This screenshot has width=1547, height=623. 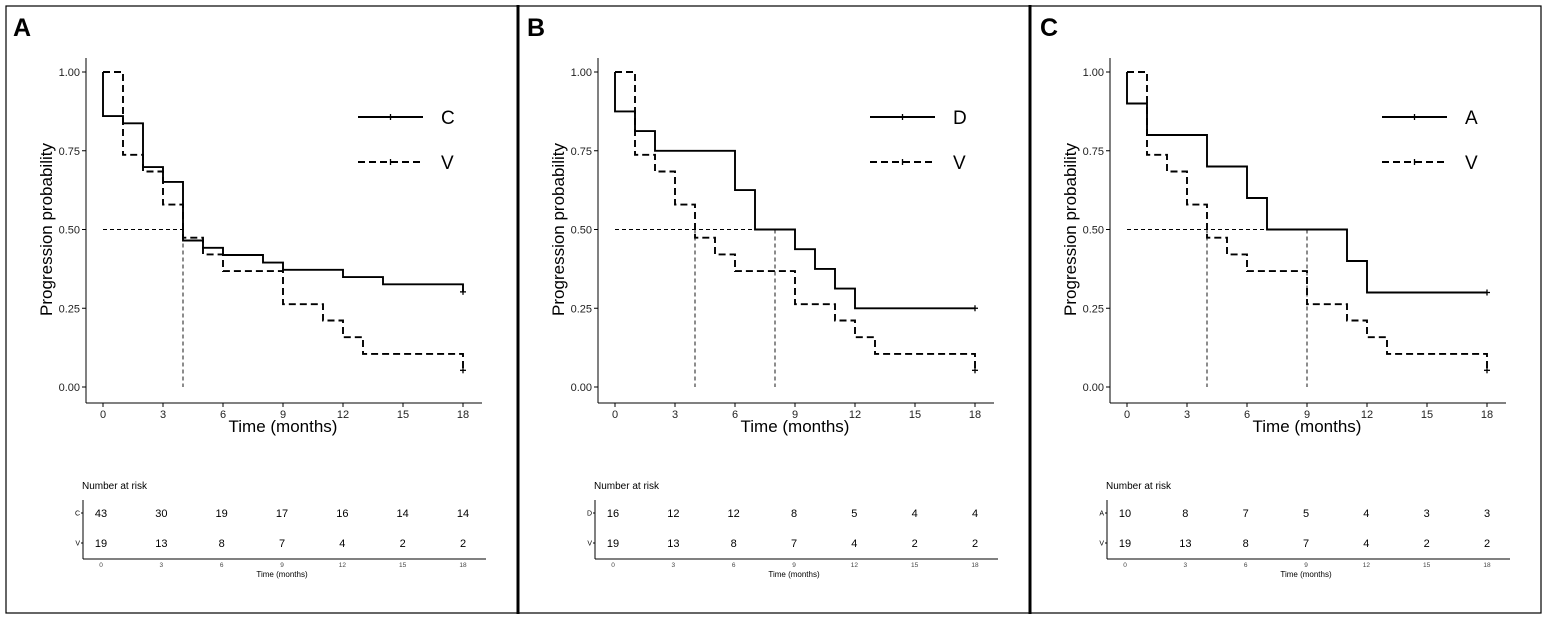 I want to click on x-tick-label: 12, so click(x=855, y=415).